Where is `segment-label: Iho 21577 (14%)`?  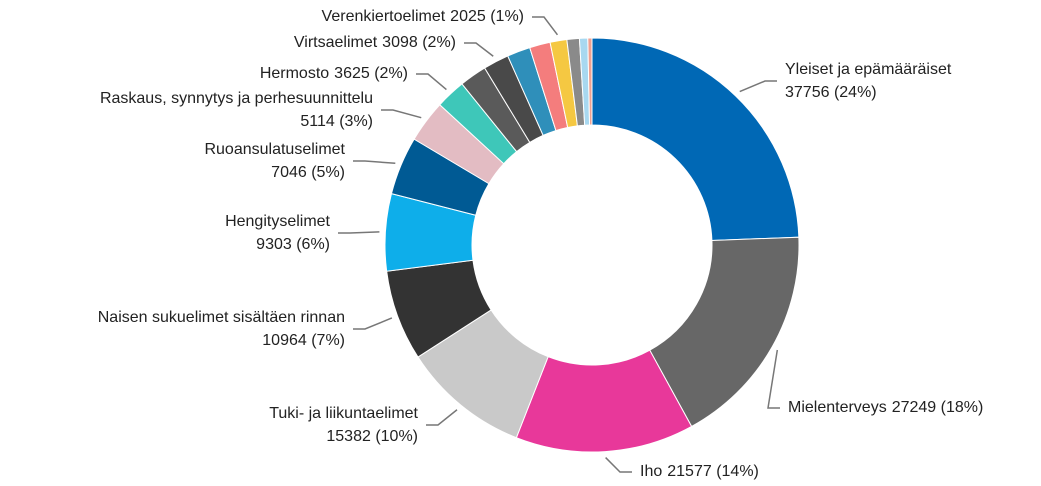
segment-label: Iho 21577 (14%) is located at coordinates (699, 471).